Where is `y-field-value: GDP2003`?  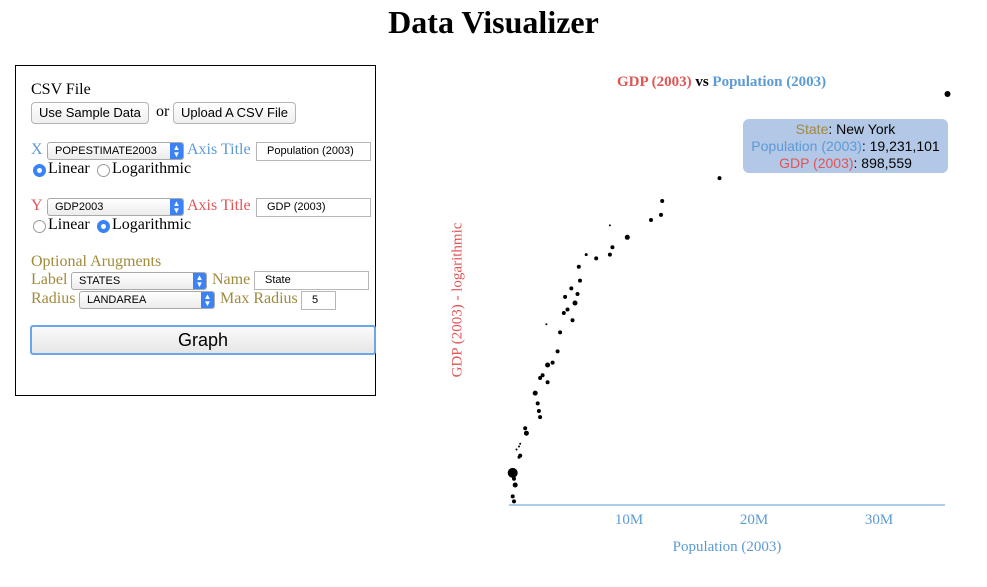 y-field-value: GDP2003 is located at coordinates (79, 207).